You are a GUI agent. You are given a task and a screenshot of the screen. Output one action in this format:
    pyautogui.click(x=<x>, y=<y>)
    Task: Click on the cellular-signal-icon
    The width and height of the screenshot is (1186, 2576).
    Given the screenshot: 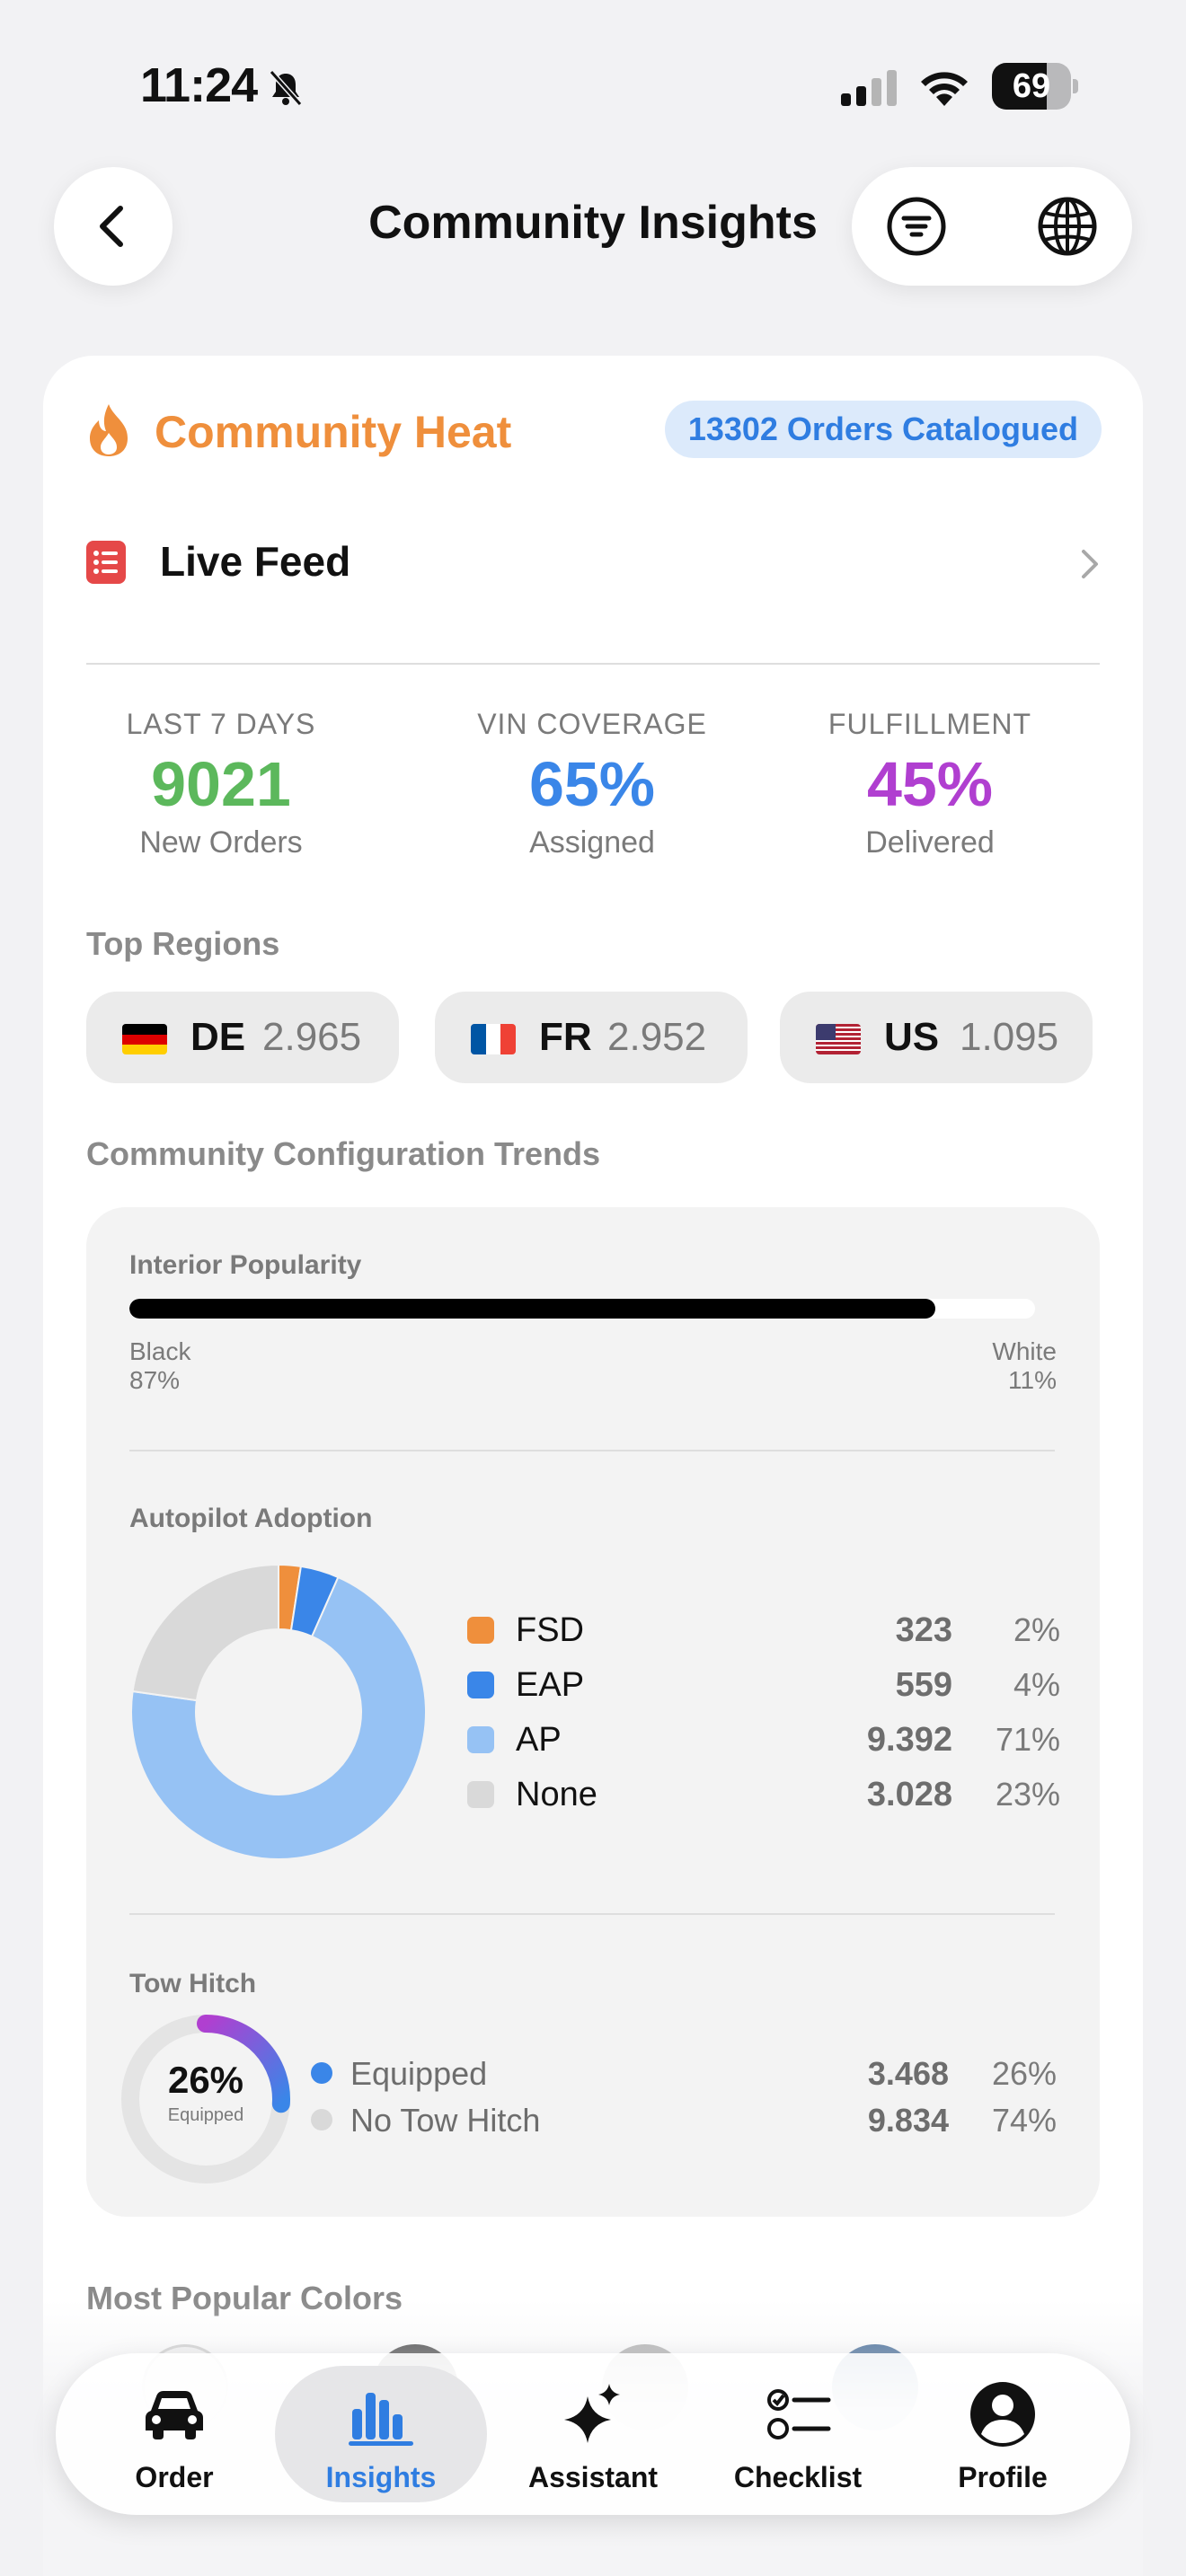 What is the action you would take?
    pyautogui.click(x=869, y=88)
    